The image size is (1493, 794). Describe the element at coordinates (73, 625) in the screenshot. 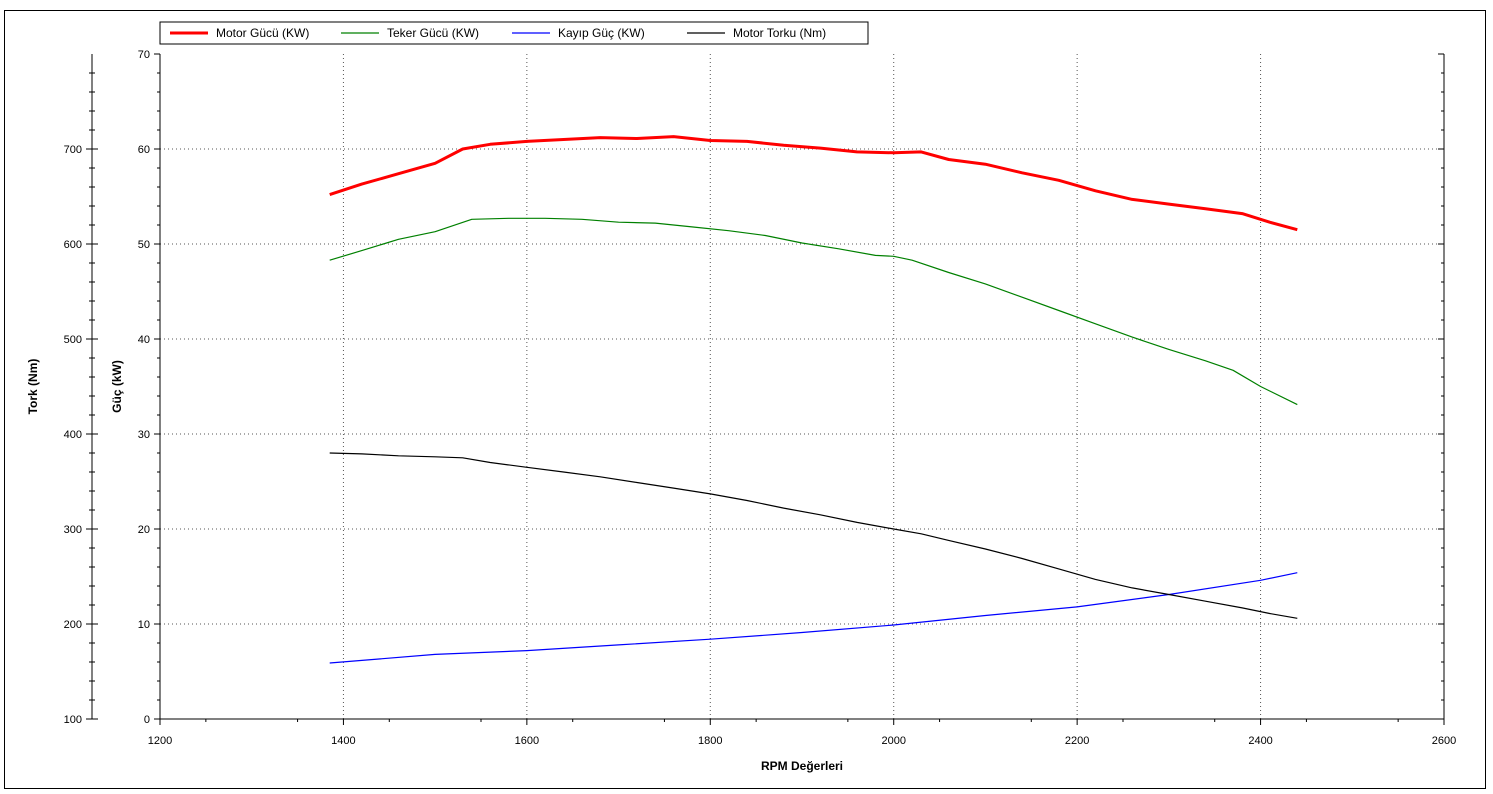

I see `torque-tick-label: 200` at that location.